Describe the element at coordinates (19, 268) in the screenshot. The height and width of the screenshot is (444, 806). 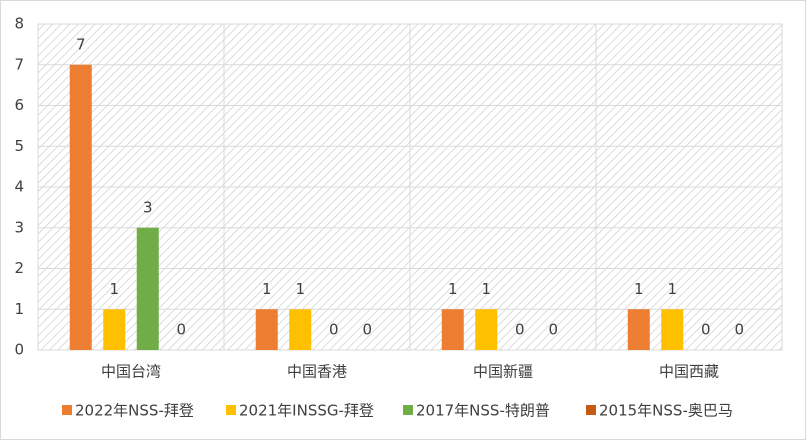
I see `y-tick-label: 2` at that location.